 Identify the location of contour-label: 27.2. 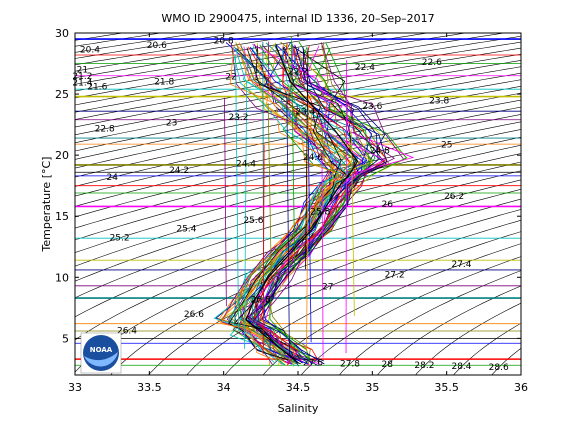
(395, 276).